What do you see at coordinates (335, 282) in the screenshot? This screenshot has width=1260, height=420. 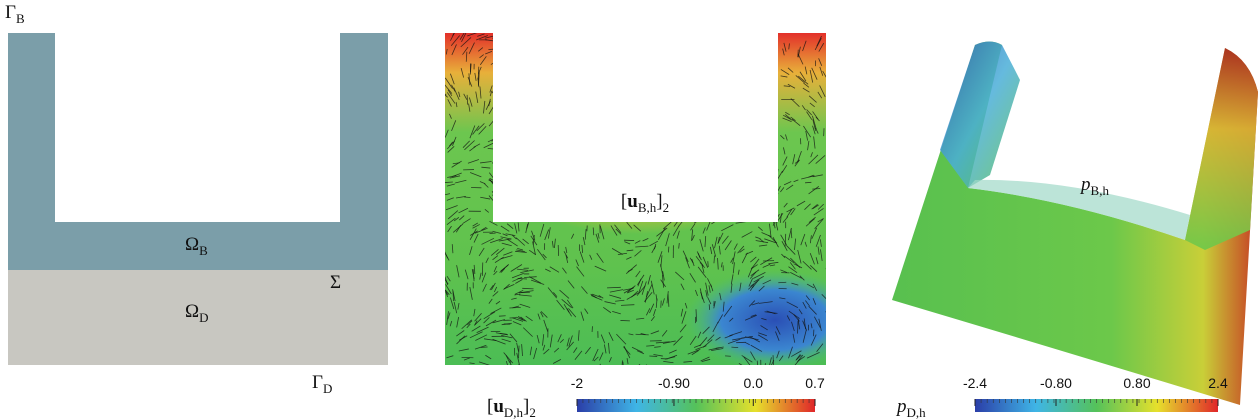 I see `math-label: Σ` at bounding box center [335, 282].